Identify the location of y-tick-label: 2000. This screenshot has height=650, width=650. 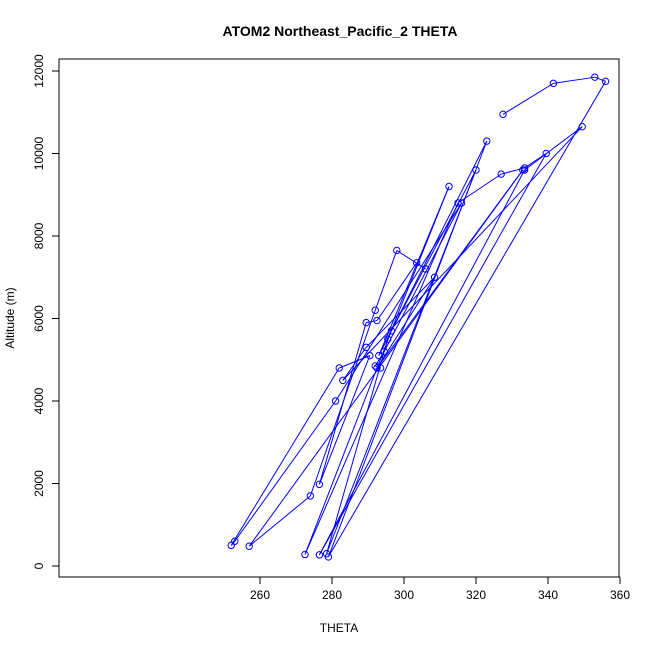
(39, 483).